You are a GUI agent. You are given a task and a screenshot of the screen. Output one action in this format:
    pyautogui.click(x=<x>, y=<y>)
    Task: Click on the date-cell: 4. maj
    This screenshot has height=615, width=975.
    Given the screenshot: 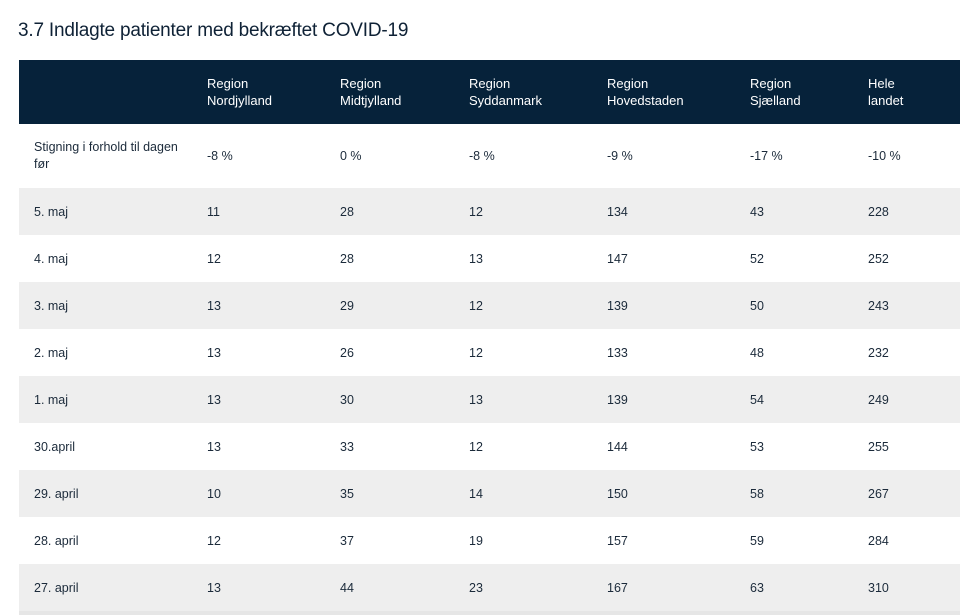 What is the action you would take?
    pyautogui.click(x=51, y=258)
    